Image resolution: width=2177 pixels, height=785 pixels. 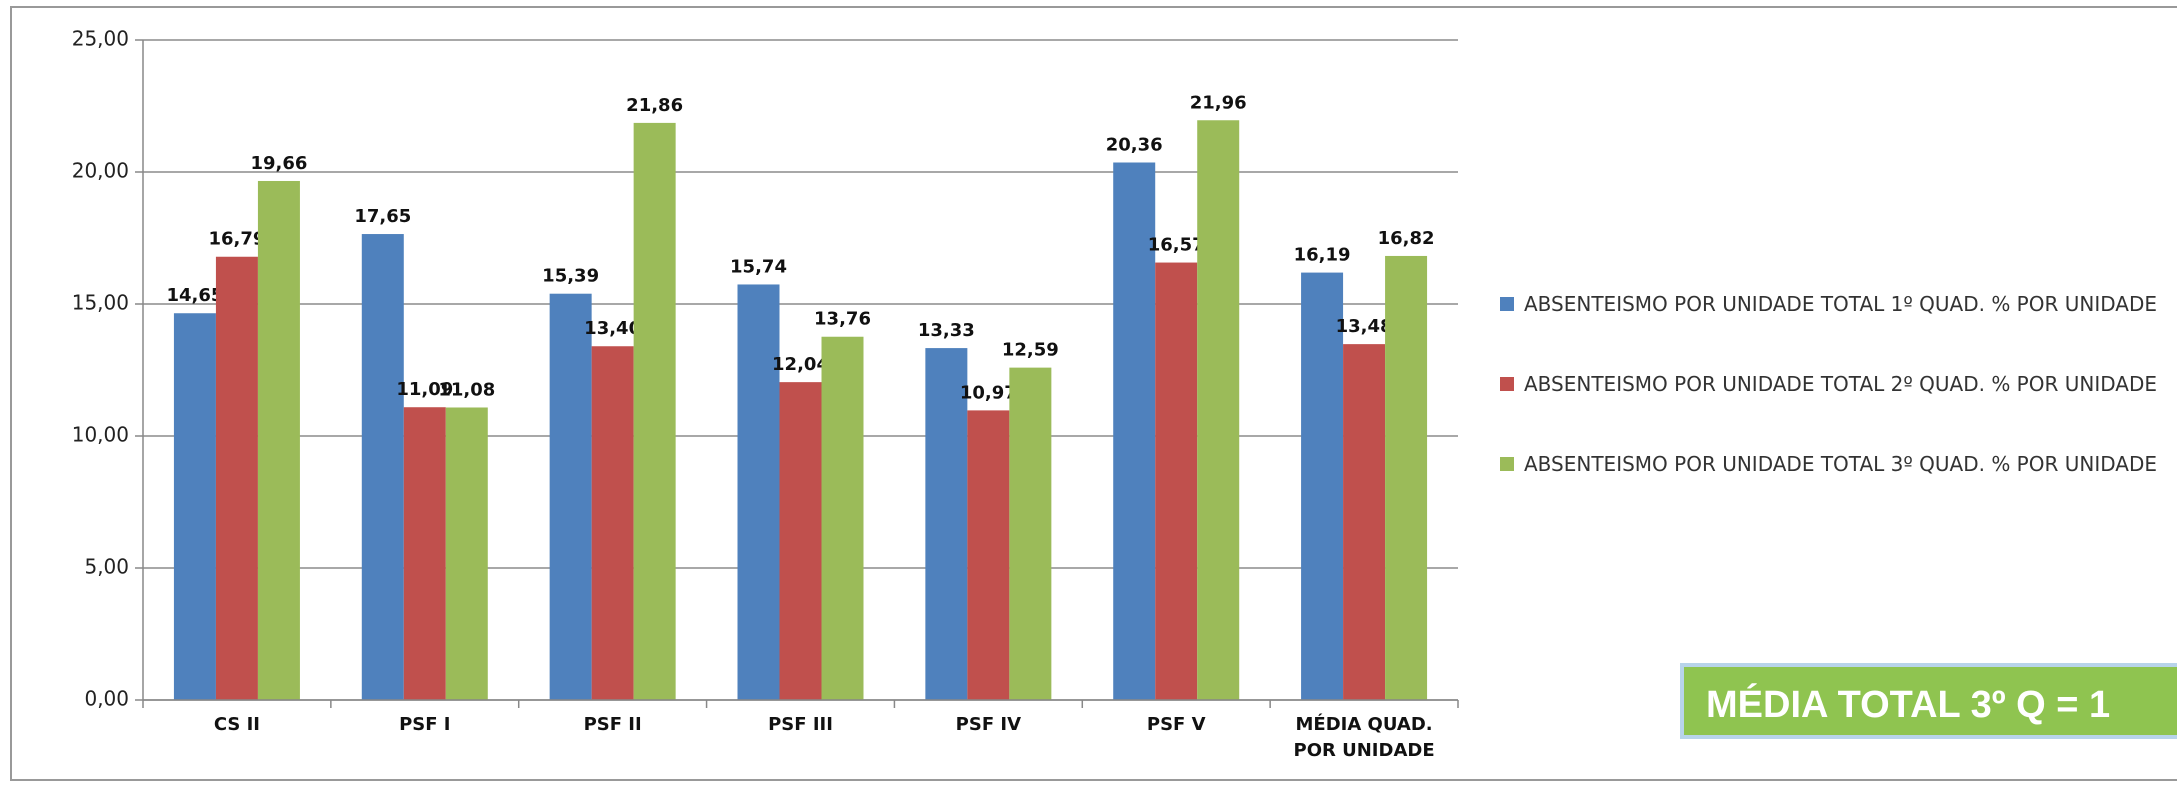 What do you see at coordinates (946, 330) in the screenshot?
I see `value-label: 13,33` at bounding box center [946, 330].